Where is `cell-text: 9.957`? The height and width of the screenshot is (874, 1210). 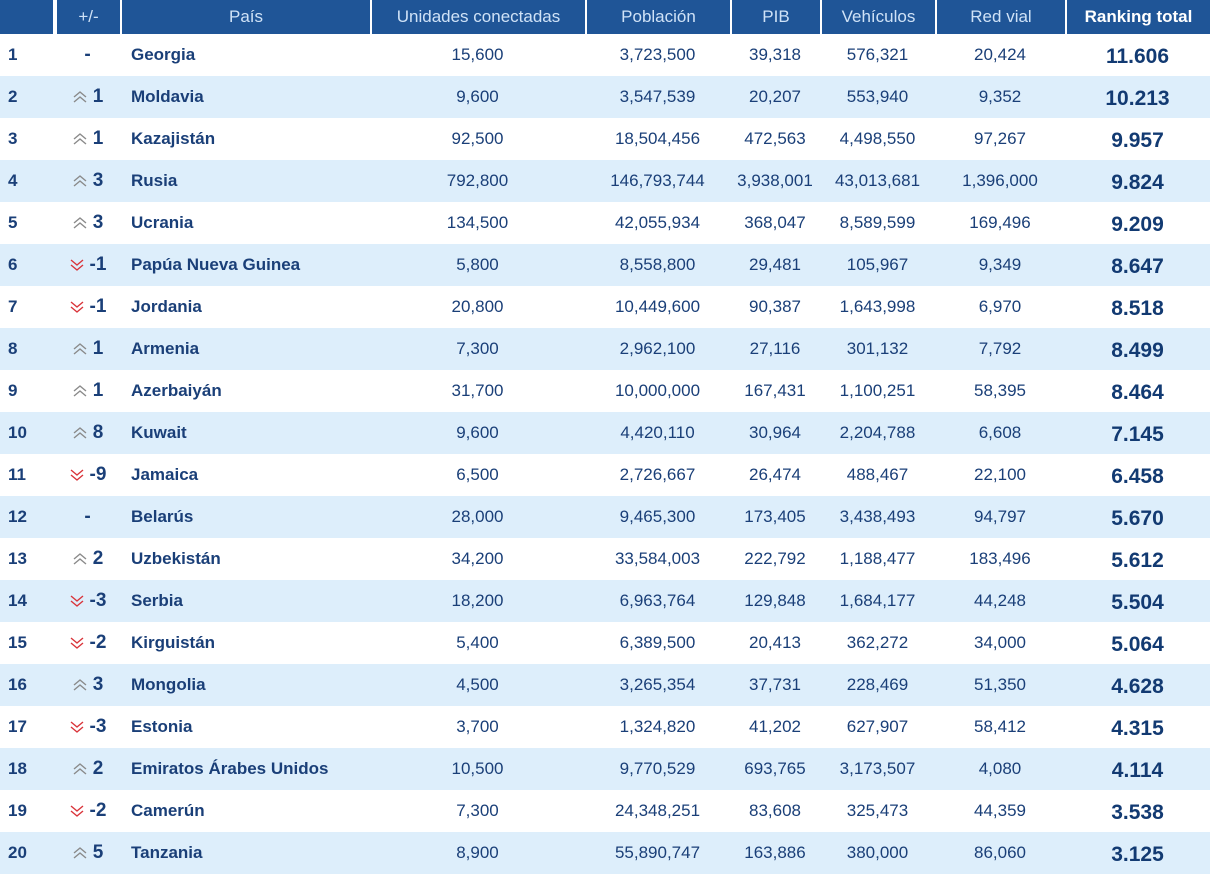
cell-text: 9.957 is located at coordinates (1137, 140).